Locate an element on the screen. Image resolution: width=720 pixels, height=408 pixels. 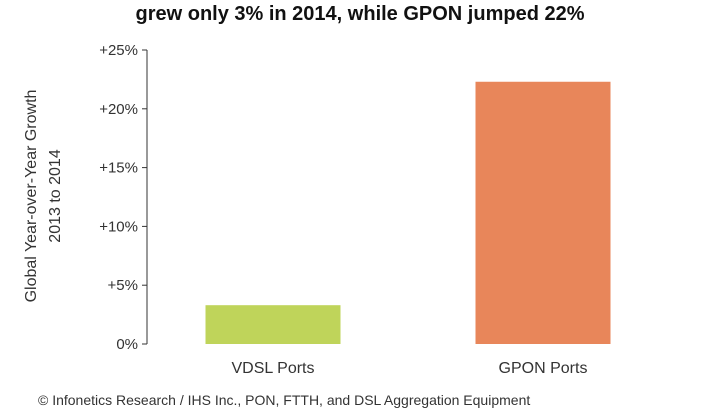
y-tick-label: +5% is located at coordinates (123, 285).